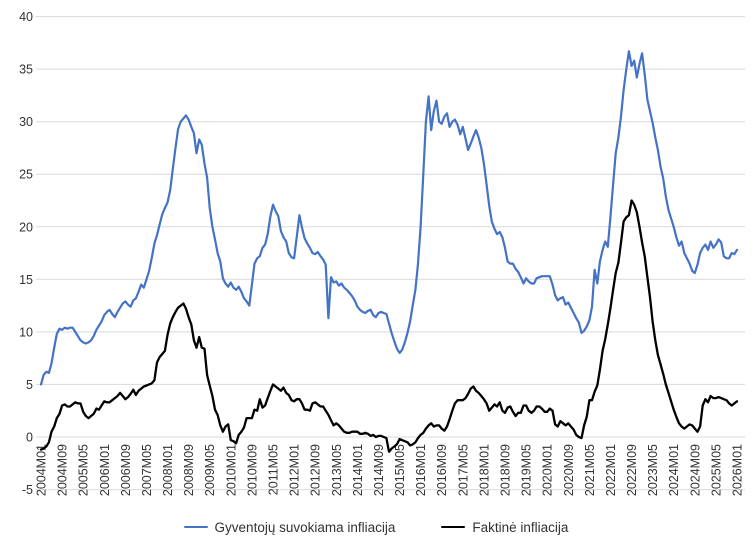  I want to click on x-axis-tick-label: 2018M01, so click(484, 470).